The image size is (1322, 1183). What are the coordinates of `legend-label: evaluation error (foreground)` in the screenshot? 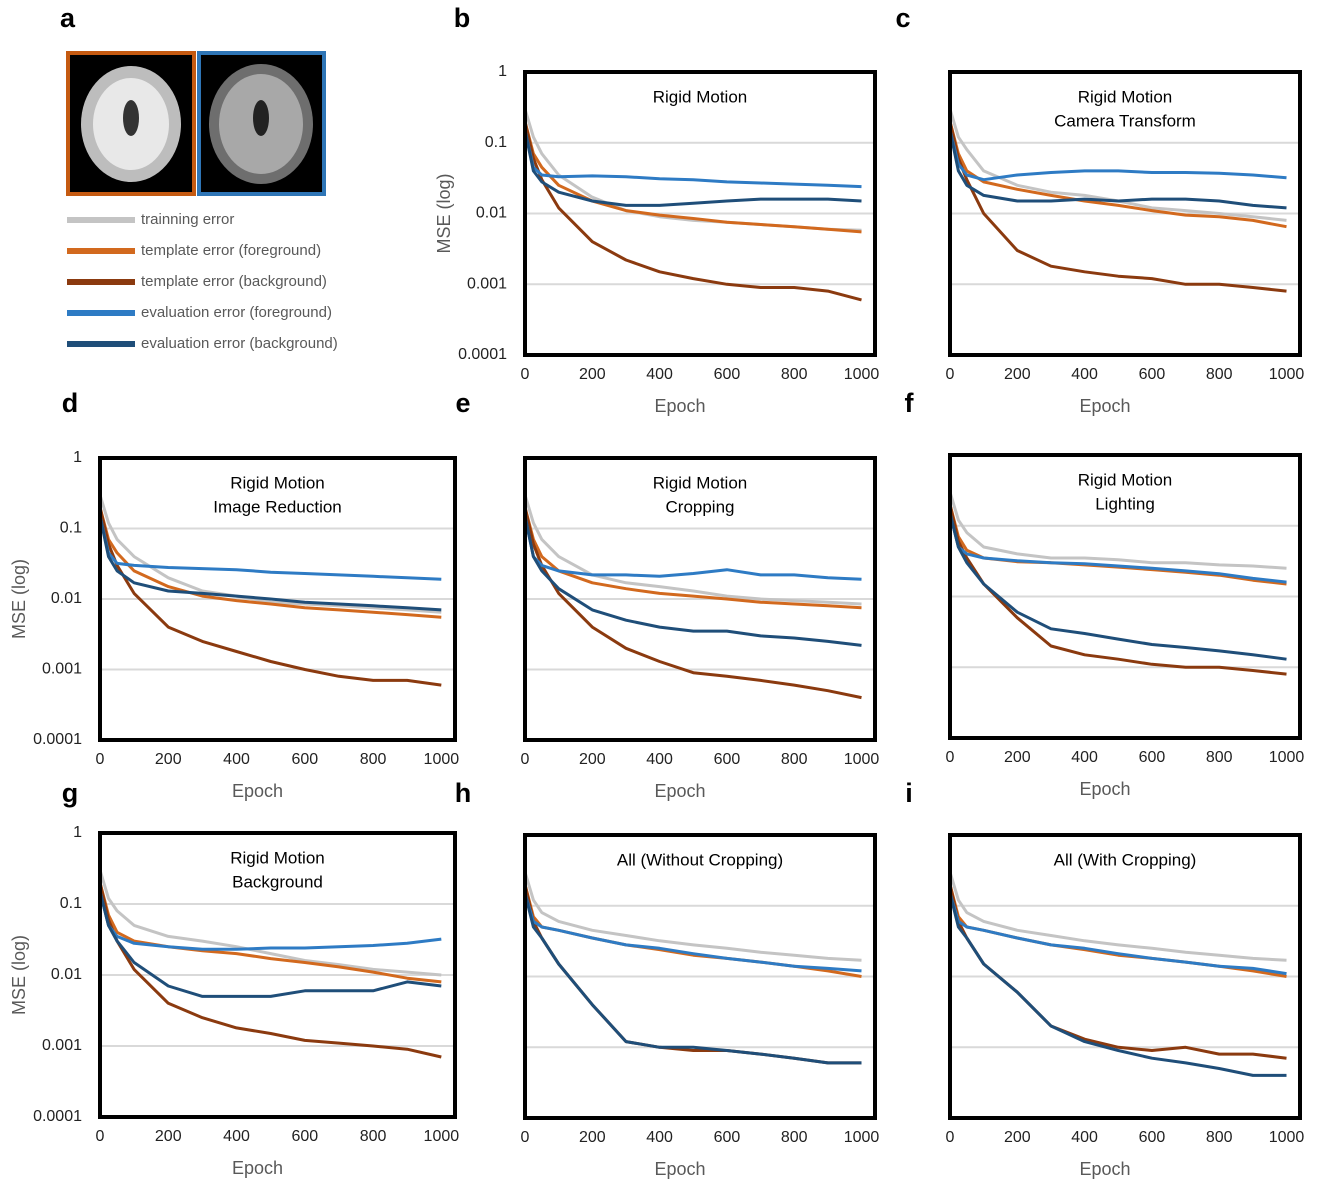 It's located at (236, 312).